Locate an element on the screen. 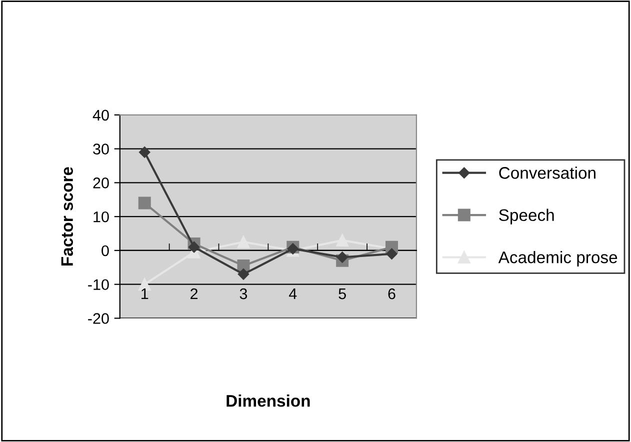 This screenshot has height=442, width=631. x-tick-label: 2 is located at coordinates (194, 294).